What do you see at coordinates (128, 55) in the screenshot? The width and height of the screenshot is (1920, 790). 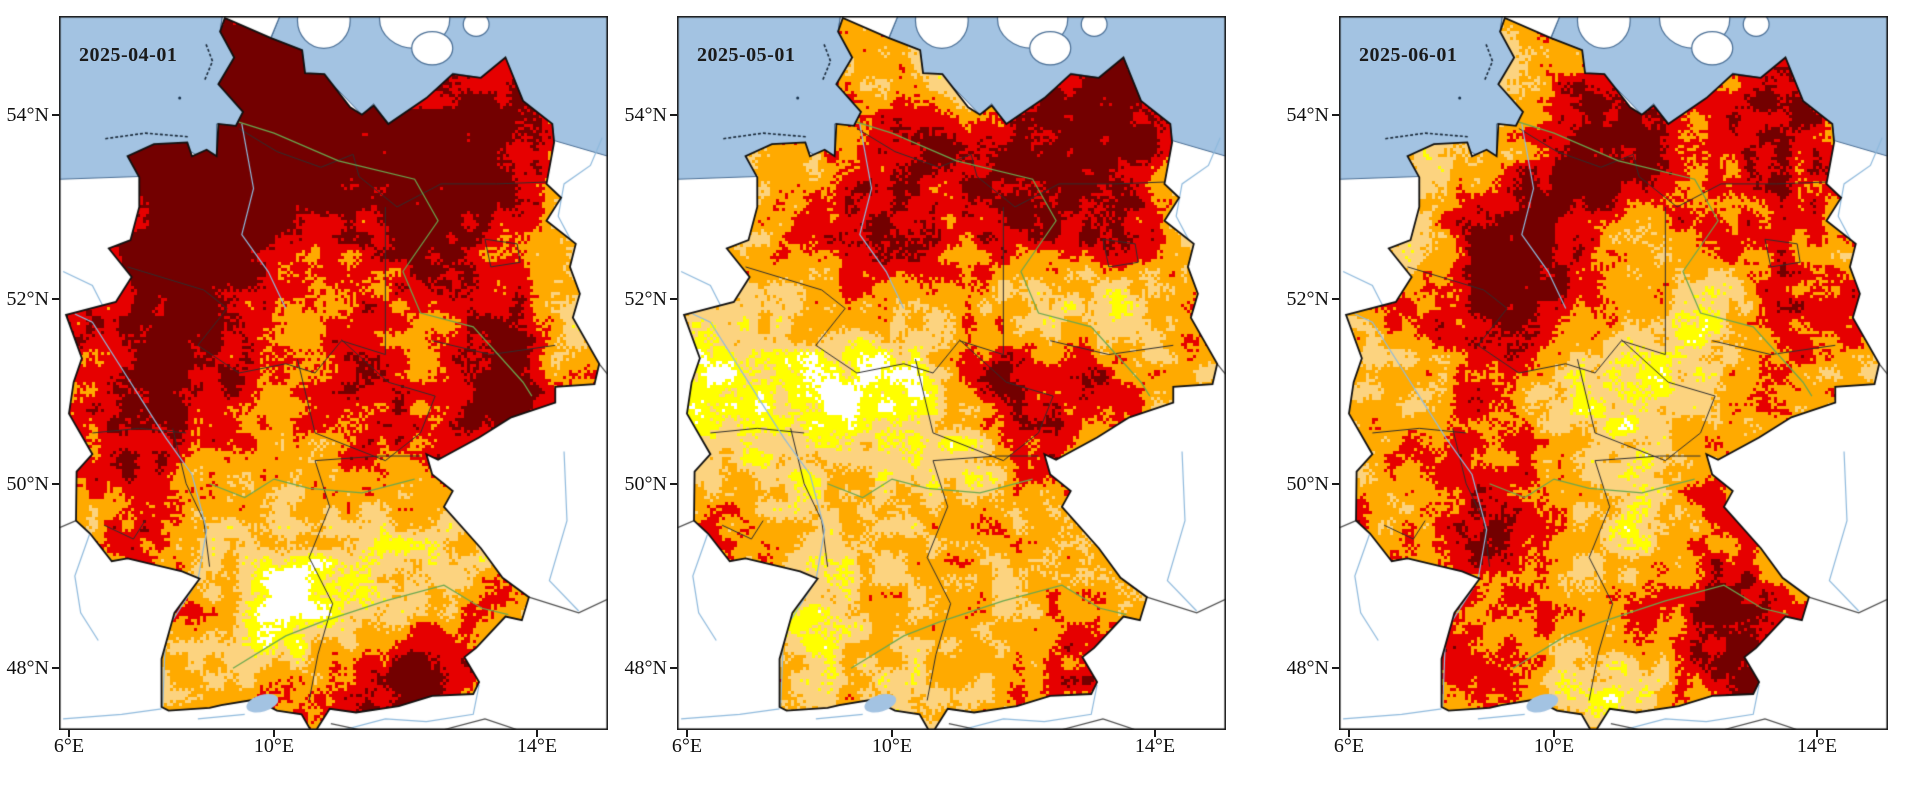 I see `date-label: 2025-04-01` at bounding box center [128, 55].